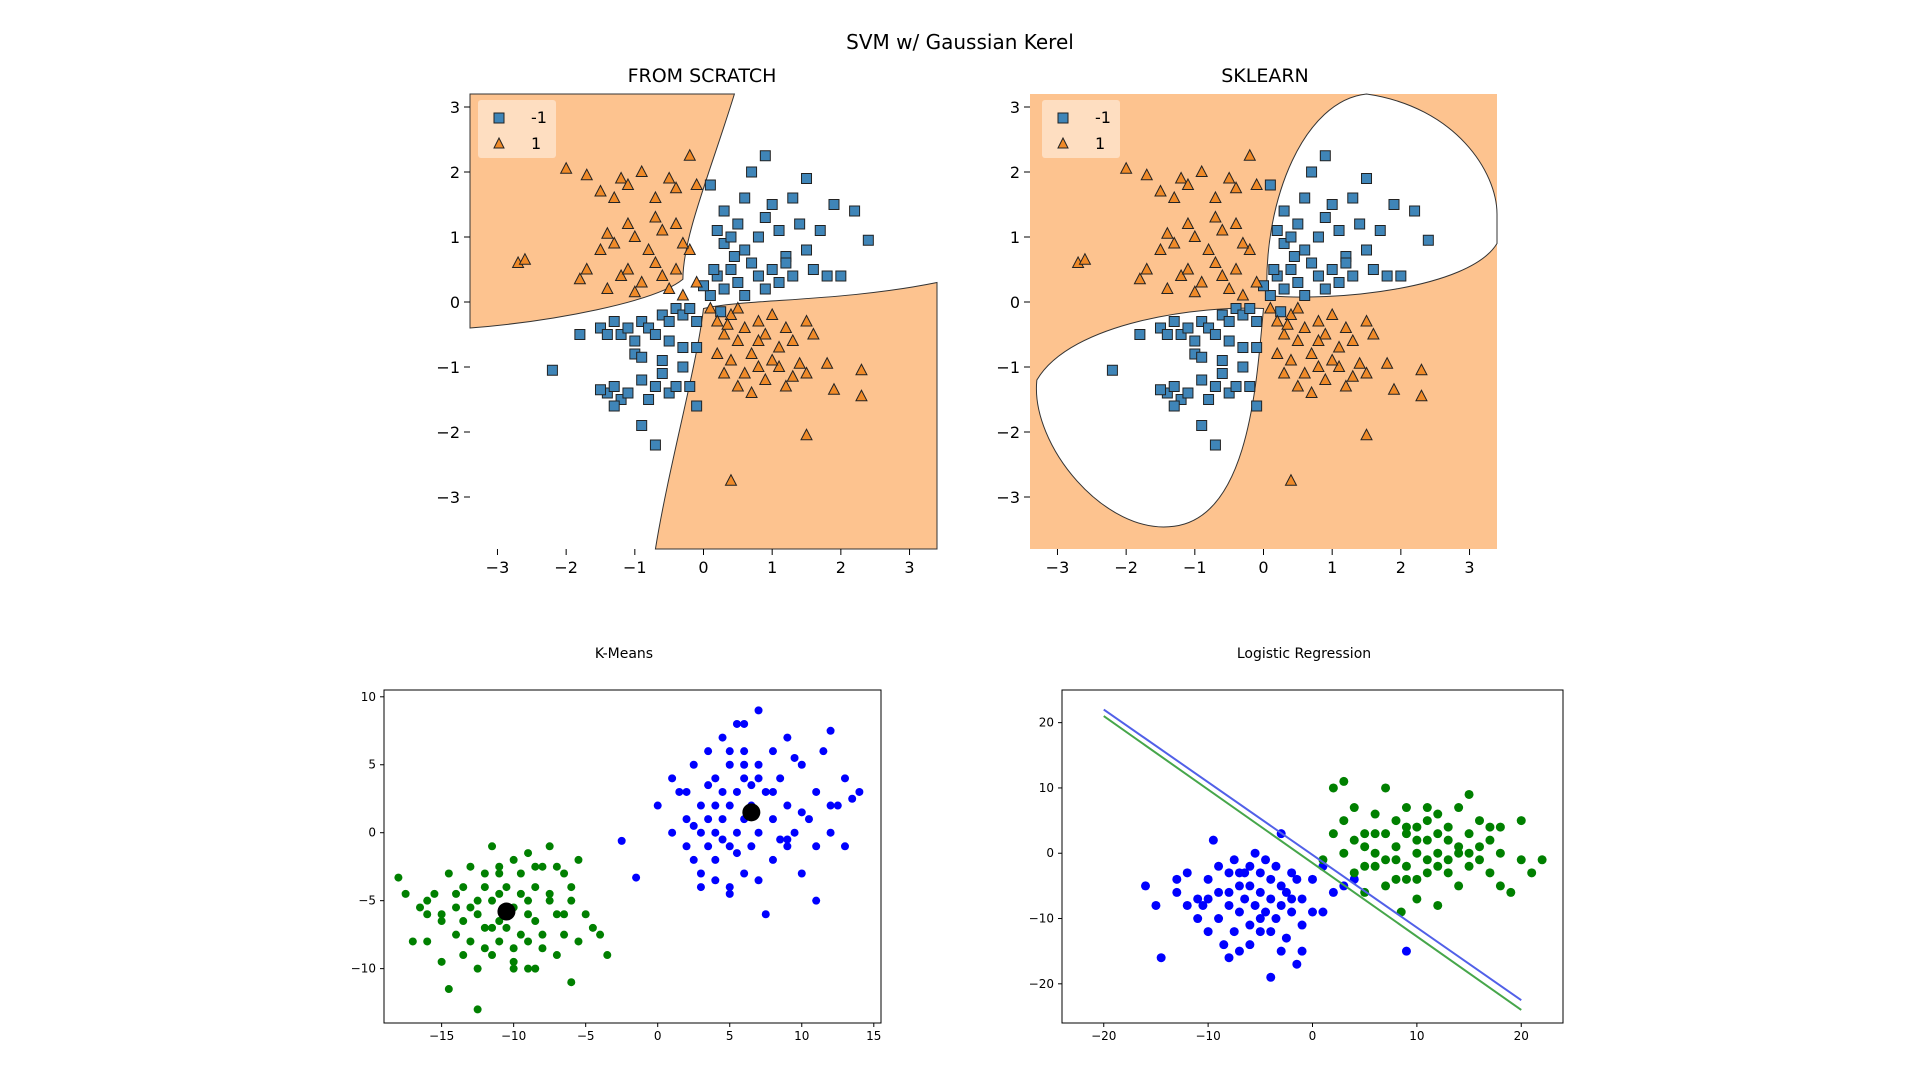  Describe the element at coordinates (1207, 1036) in the screenshot. I see `x-tick-label: −10` at that location.